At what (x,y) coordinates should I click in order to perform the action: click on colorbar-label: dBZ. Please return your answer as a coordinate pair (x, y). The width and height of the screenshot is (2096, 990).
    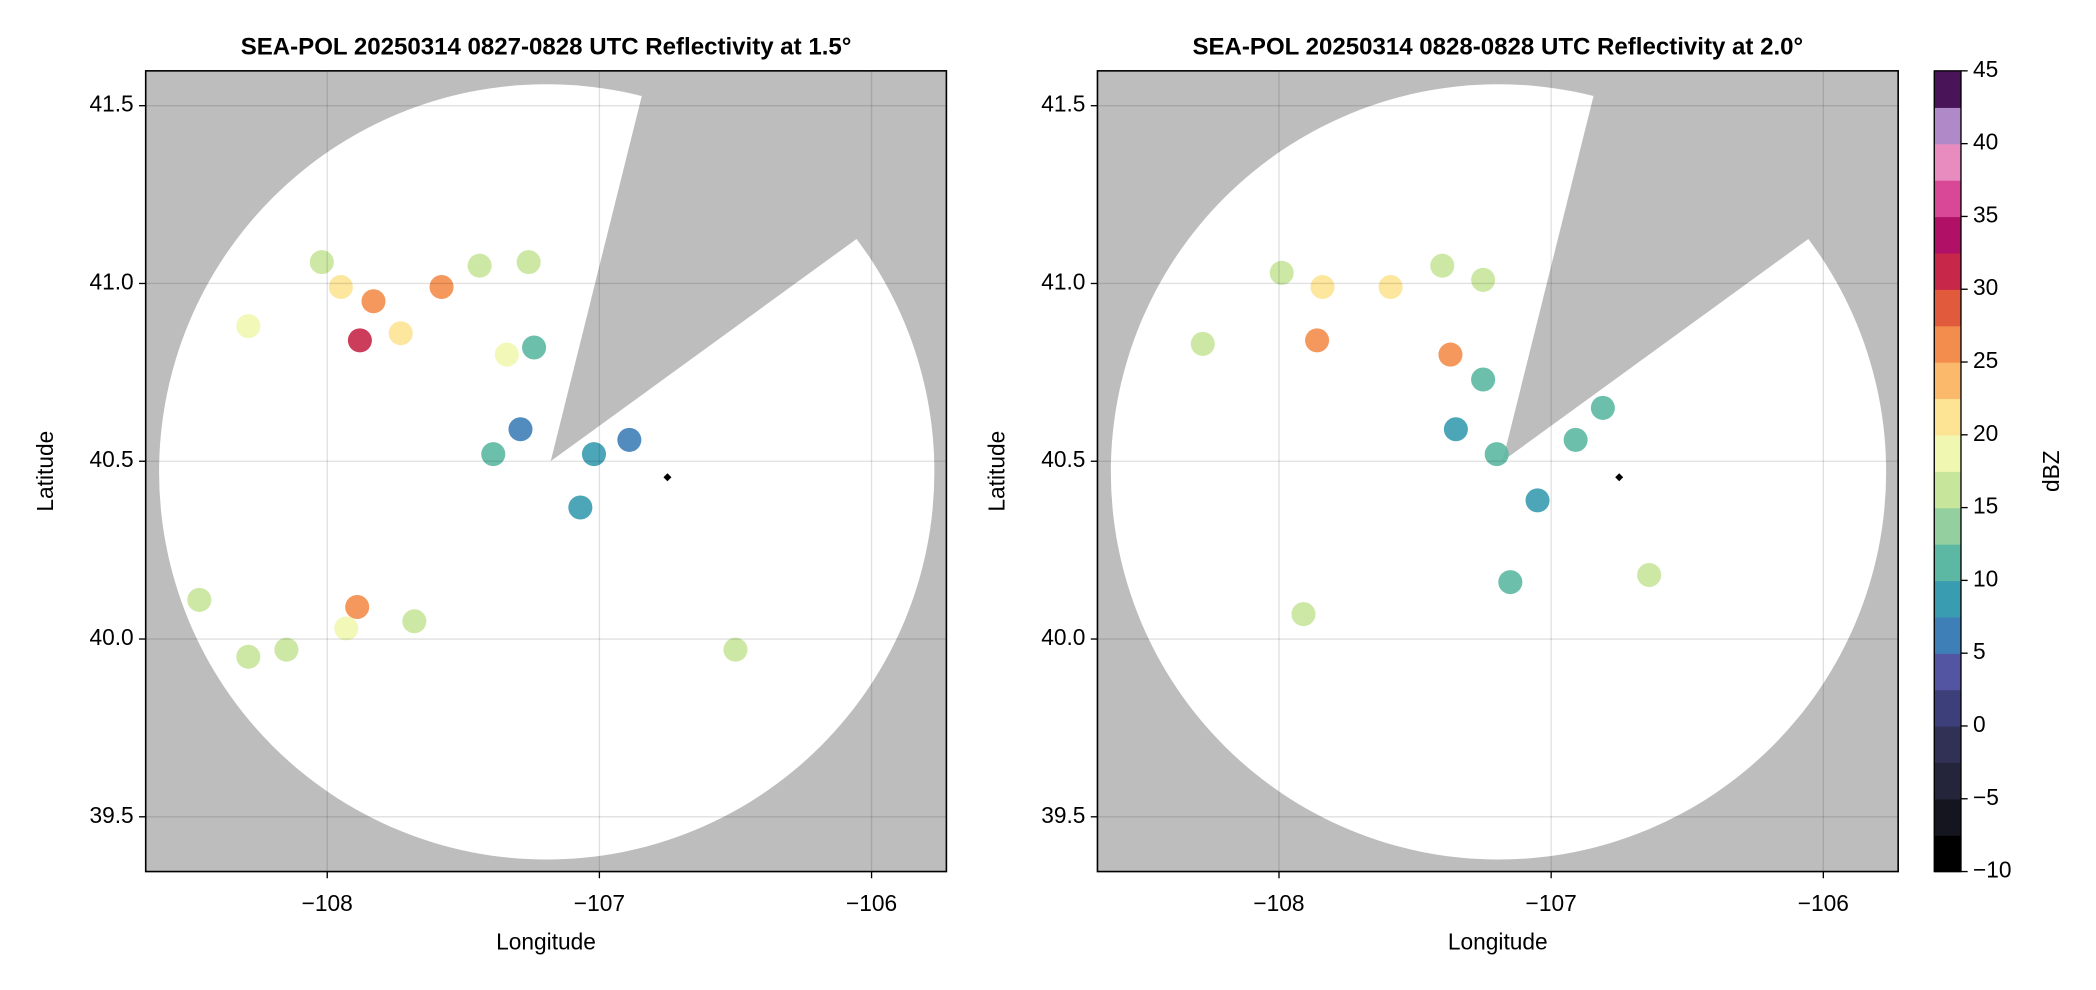
    Looking at the image, I should click on (2051, 471).